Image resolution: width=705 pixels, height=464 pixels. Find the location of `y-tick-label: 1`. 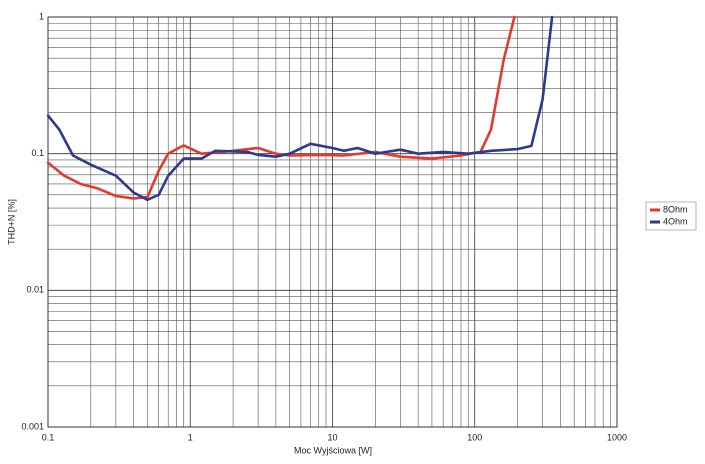

y-tick-label: 1 is located at coordinates (41, 16).